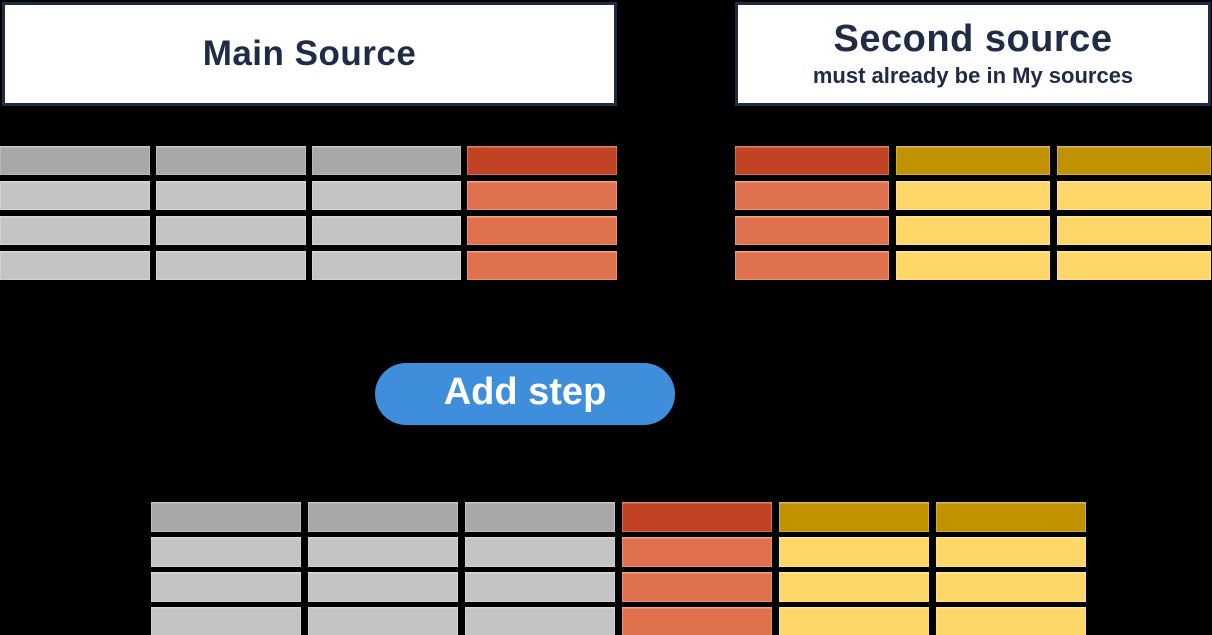 Image resolution: width=1212 pixels, height=635 pixels. Describe the element at coordinates (973, 213) in the screenshot. I see `second-source-table` at that location.